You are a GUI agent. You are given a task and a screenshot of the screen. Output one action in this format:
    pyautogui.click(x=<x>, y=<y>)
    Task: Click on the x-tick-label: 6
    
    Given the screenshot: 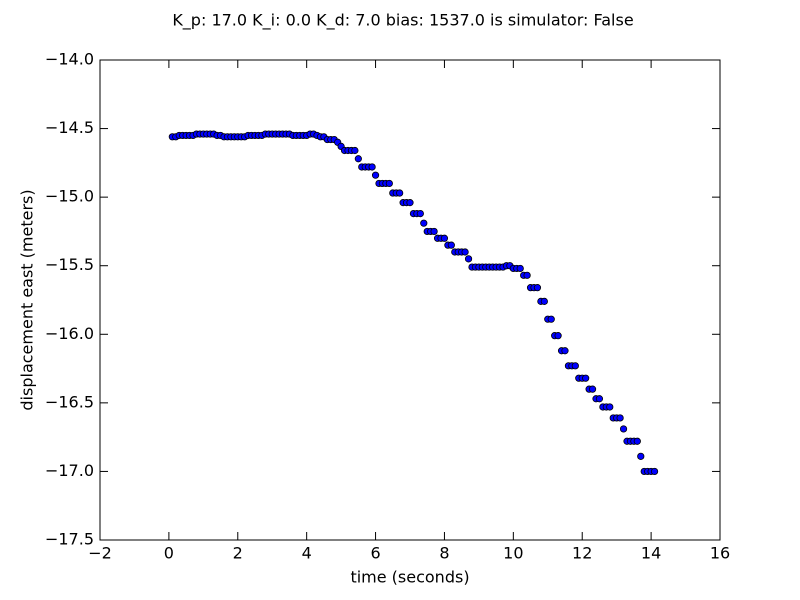 What is the action you would take?
    pyautogui.click(x=375, y=553)
    